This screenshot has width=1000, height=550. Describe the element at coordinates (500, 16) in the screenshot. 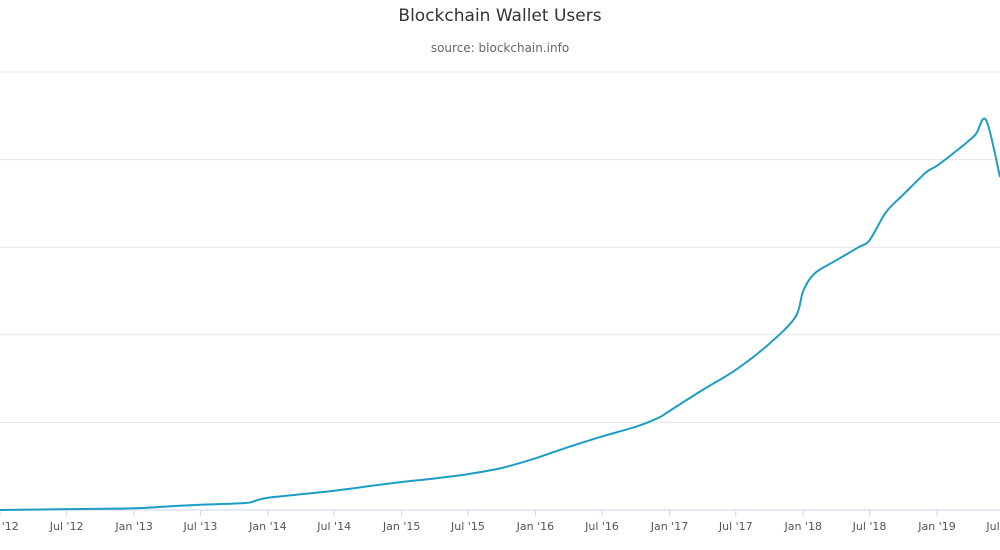

I see `chart-title: Blockchain Wallet Users` at that location.